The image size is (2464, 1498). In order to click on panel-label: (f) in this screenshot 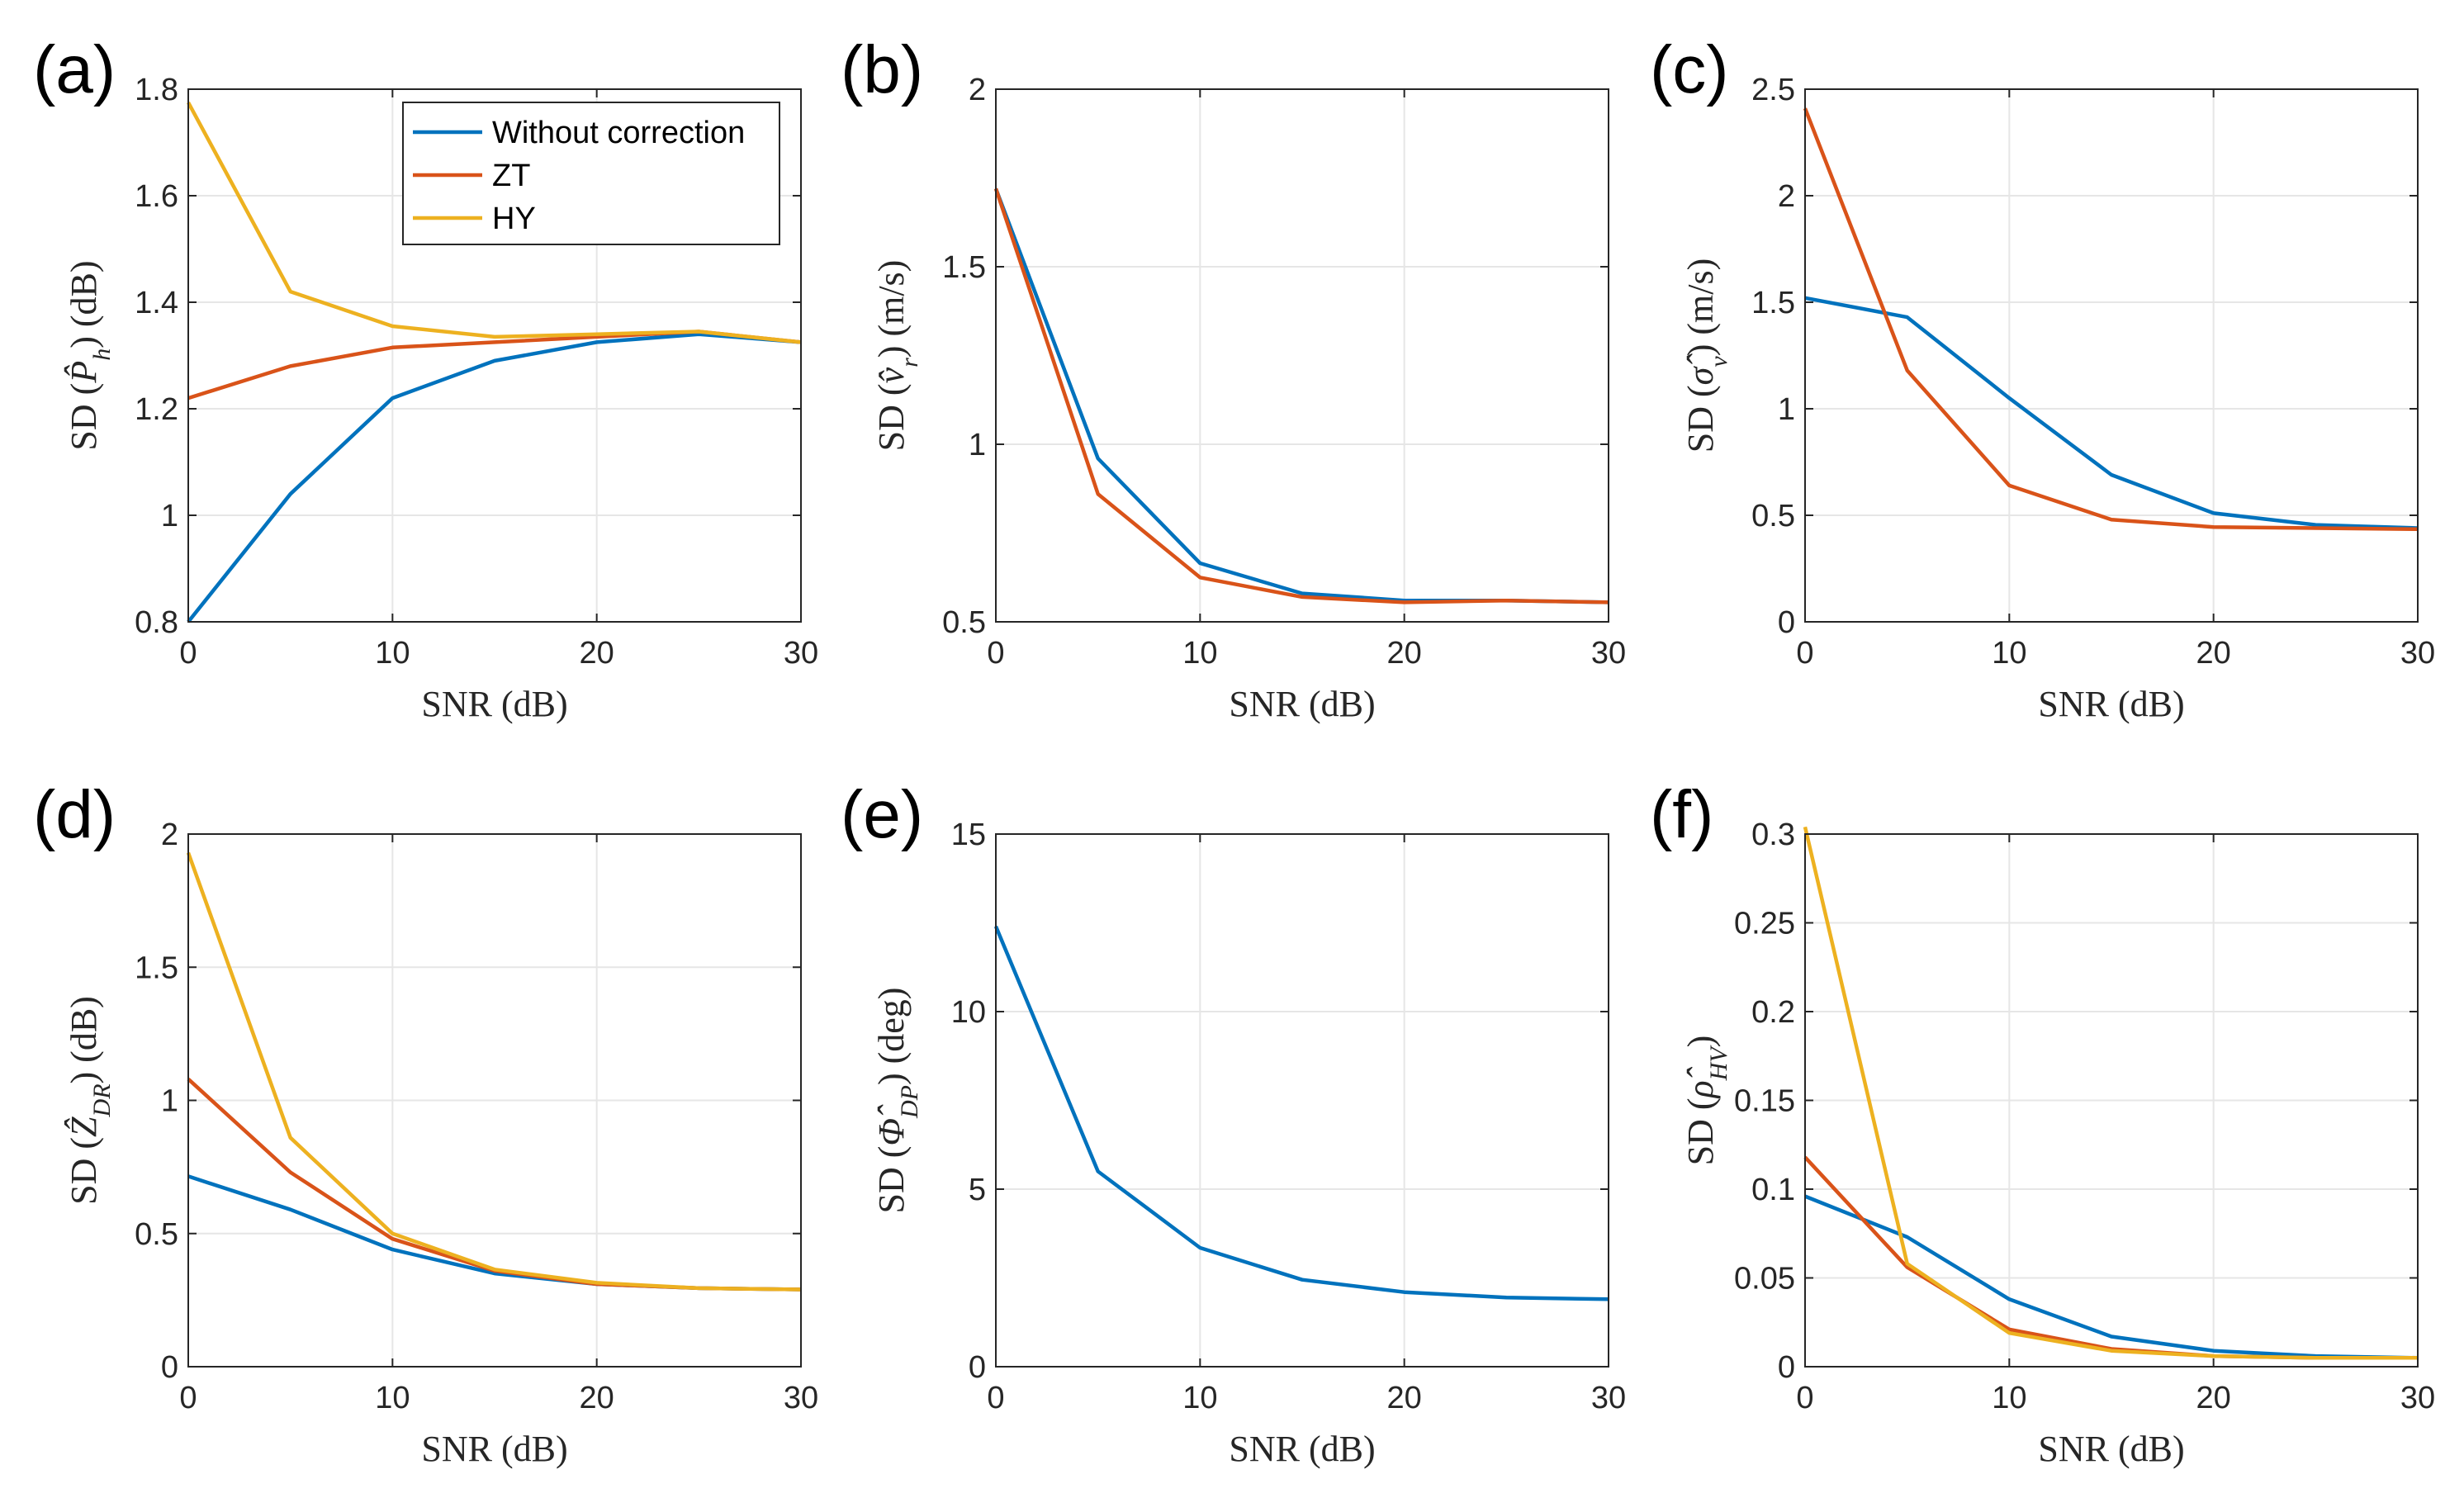, I will do `click(1682, 814)`.